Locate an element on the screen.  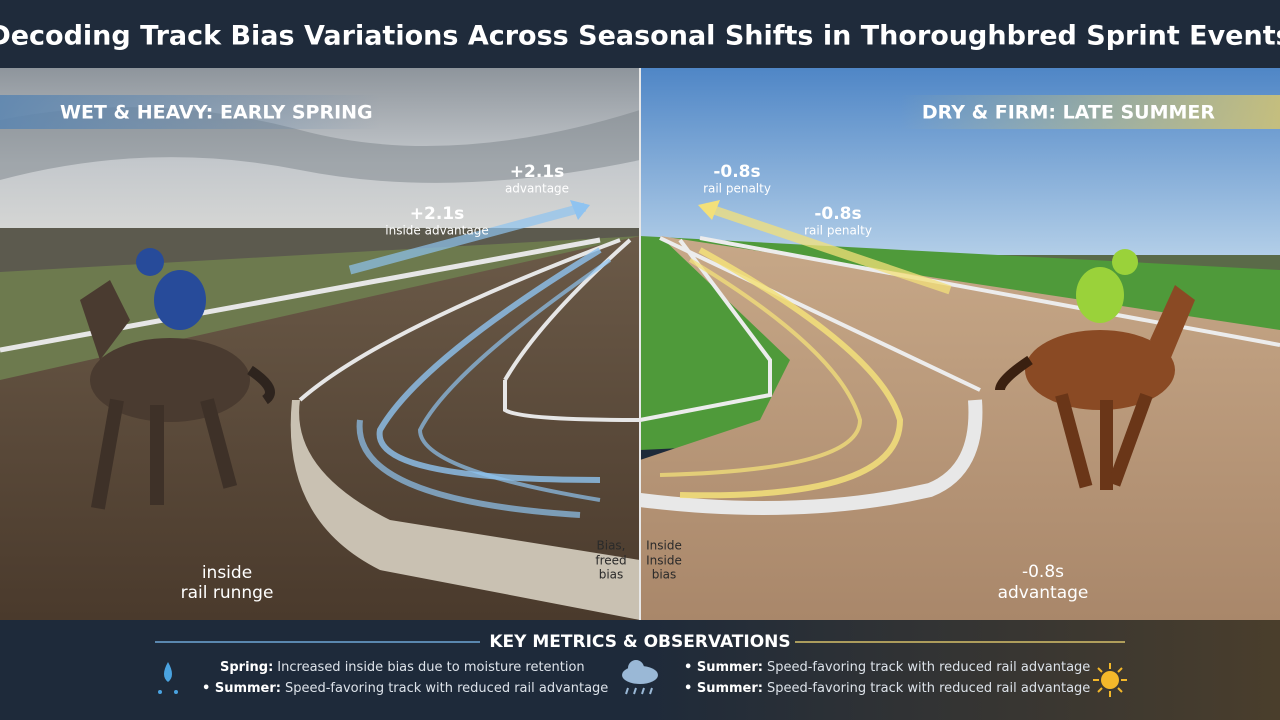
panel-label: WET & HEAVY: EARLY SPRING is located at coordinates (216, 113).